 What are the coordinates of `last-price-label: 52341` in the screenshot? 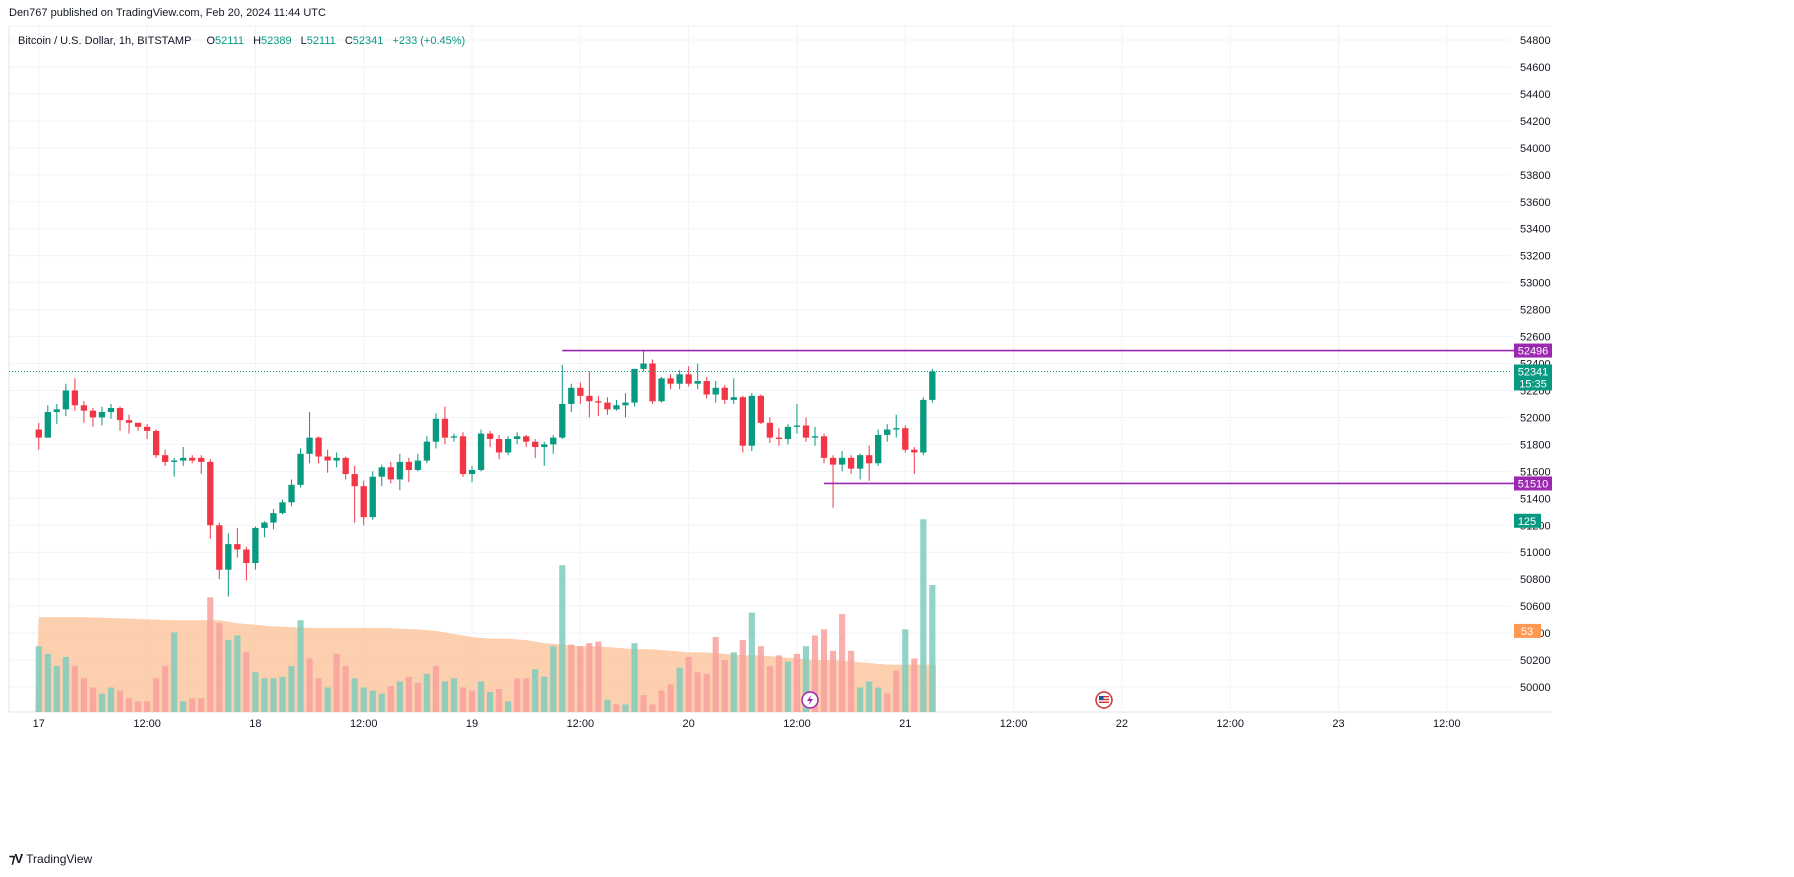 It's located at (1533, 372).